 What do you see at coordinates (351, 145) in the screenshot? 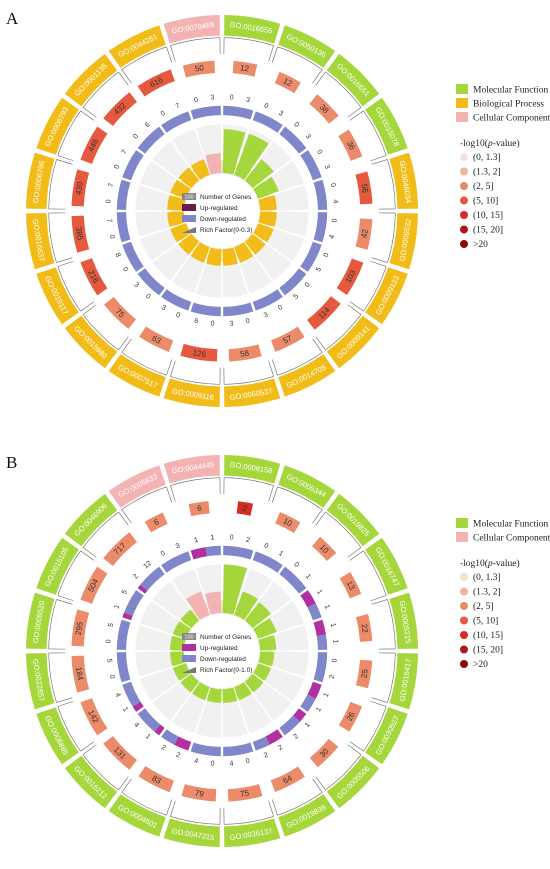
I see `gene-count-label: 36` at bounding box center [351, 145].